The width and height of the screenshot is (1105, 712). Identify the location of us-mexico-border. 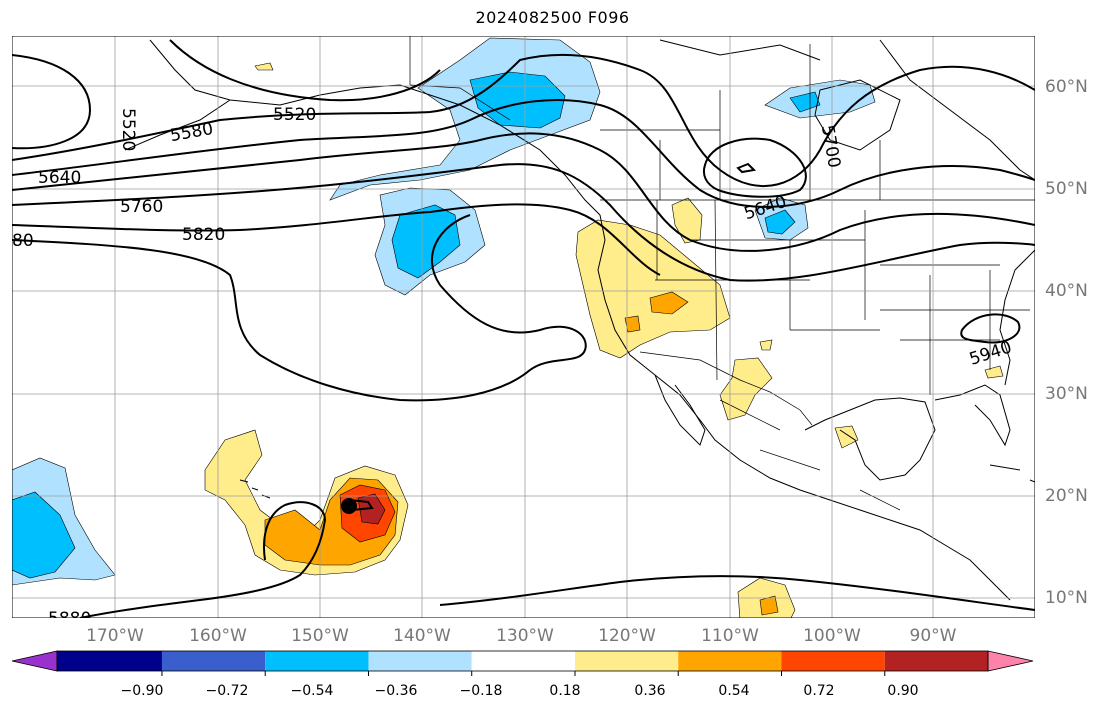
(726, 388).